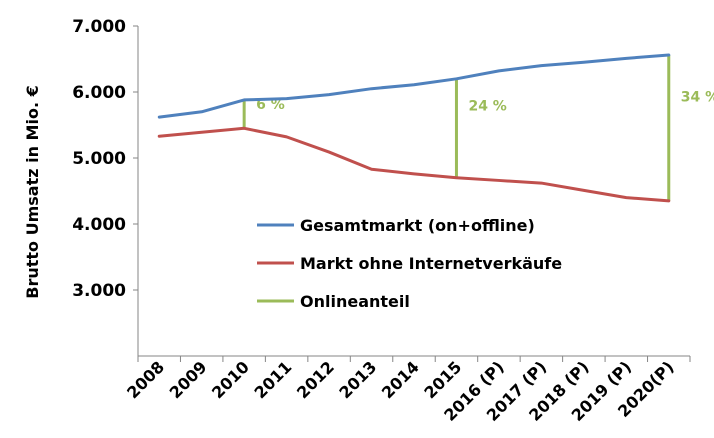  I want to click on online-share-label: 24 %, so click(487, 106).